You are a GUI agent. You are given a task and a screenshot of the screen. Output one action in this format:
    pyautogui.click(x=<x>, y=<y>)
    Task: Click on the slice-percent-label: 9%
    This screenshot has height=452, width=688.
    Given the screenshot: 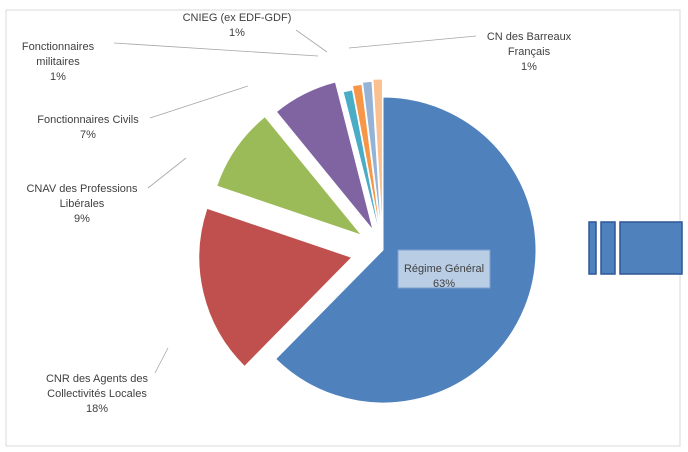 What is the action you would take?
    pyautogui.click(x=82, y=219)
    